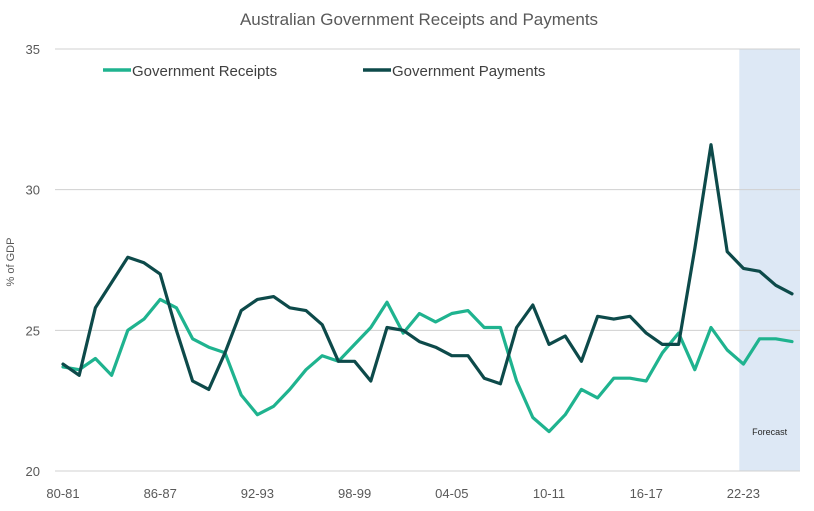 This screenshot has width=814, height=511. I want to click on legend: Government Receipts Government Payments, so click(324, 71).